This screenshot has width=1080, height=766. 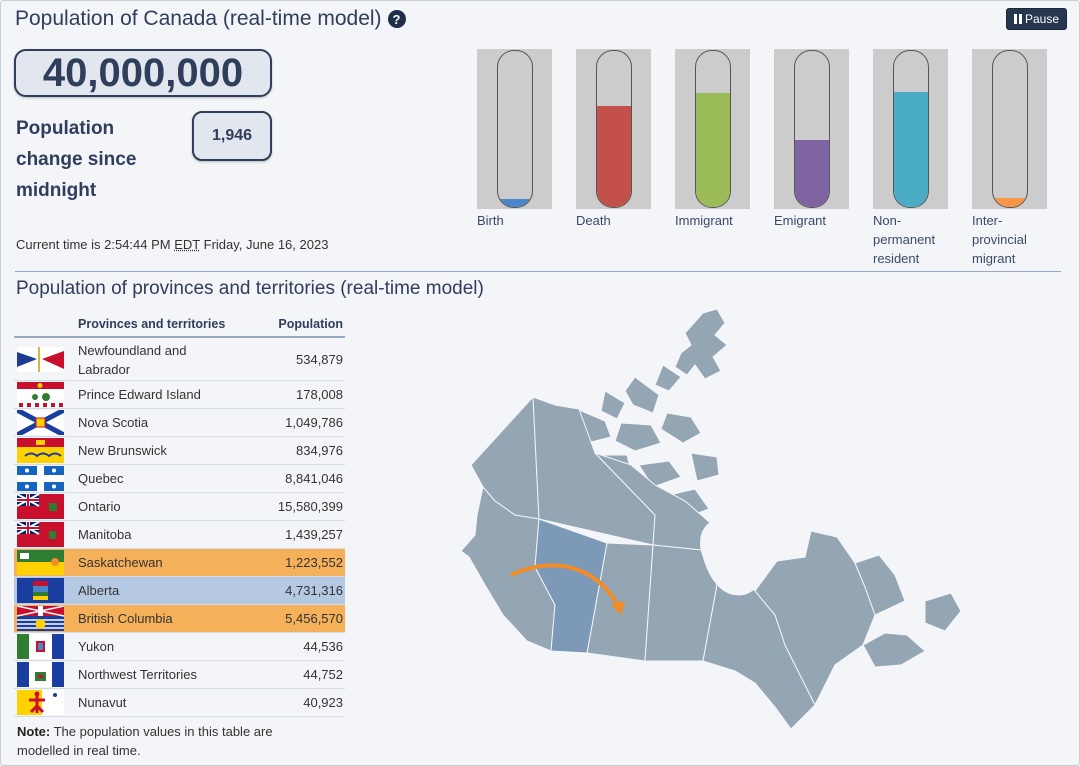 I want to click on province-name: Nunavut, so click(x=102, y=702).